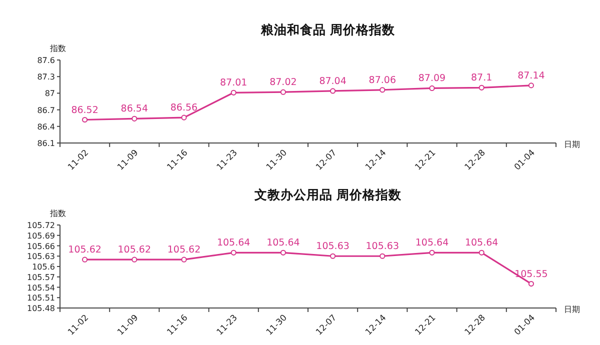 Image resolution: width=600 pixels, height=345 pixels. Describe the element at coordinates (41, 308) in the screenshot. I see `y-tick-label: 105.48` at that location.